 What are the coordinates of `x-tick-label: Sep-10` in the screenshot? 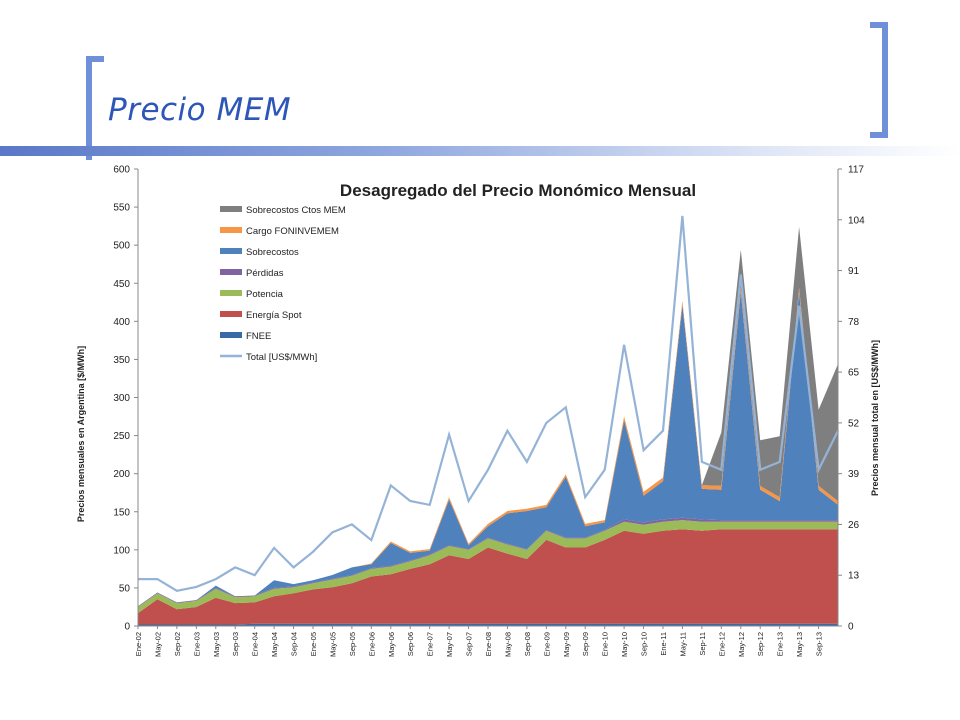 It's located at (644, 644).